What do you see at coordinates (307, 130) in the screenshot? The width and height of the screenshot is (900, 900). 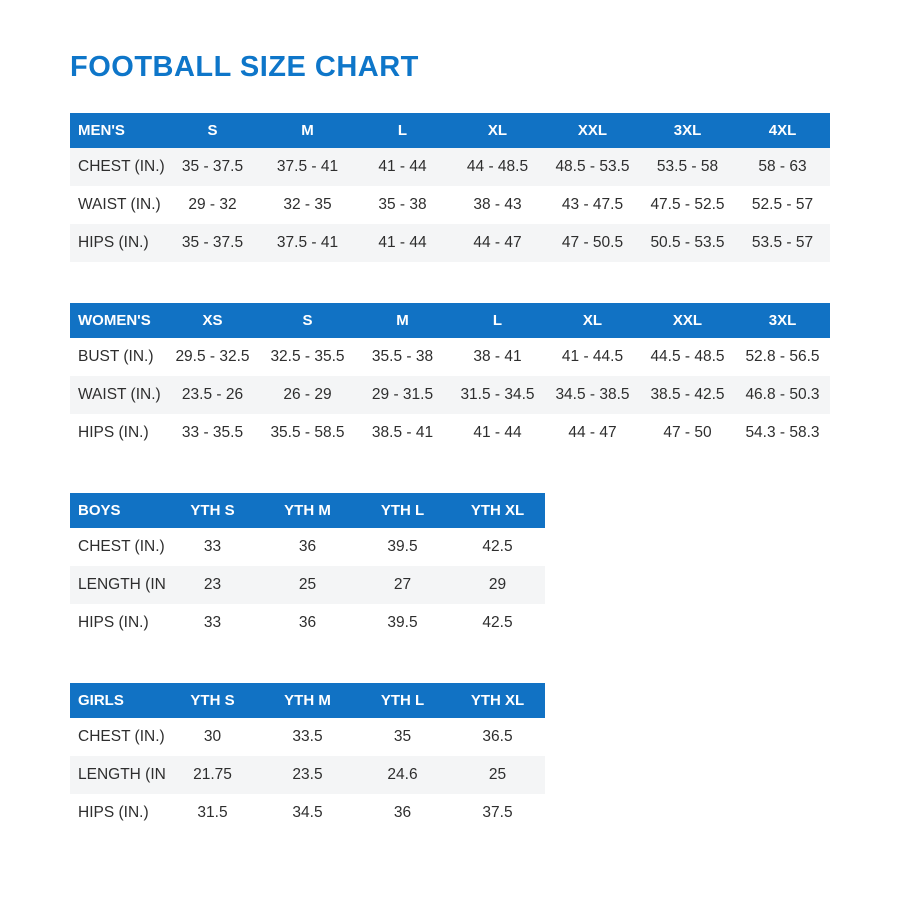 I see `size-column-header: M` at bounding box center [307, 130].